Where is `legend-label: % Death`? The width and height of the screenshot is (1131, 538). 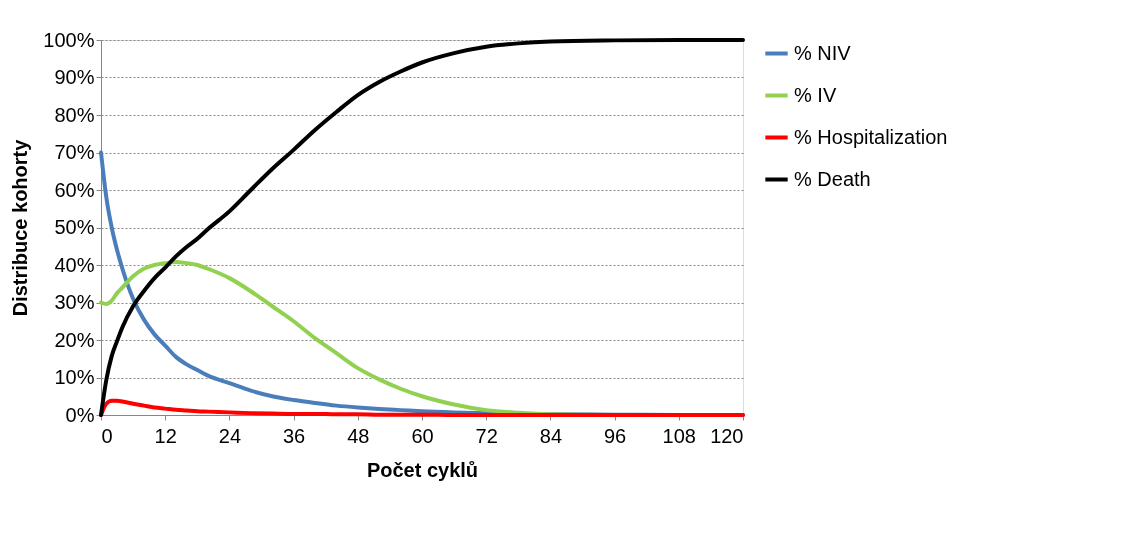
legend-label: % Death is located at coordinates (832, 178).